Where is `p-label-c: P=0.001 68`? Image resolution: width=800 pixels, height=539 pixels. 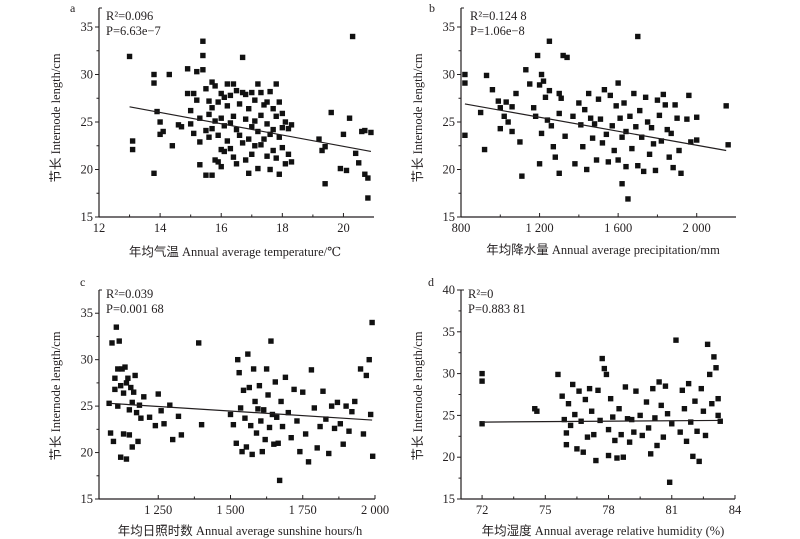
p-label-c: P=0.001 68 is located at coordinates (135, 309).